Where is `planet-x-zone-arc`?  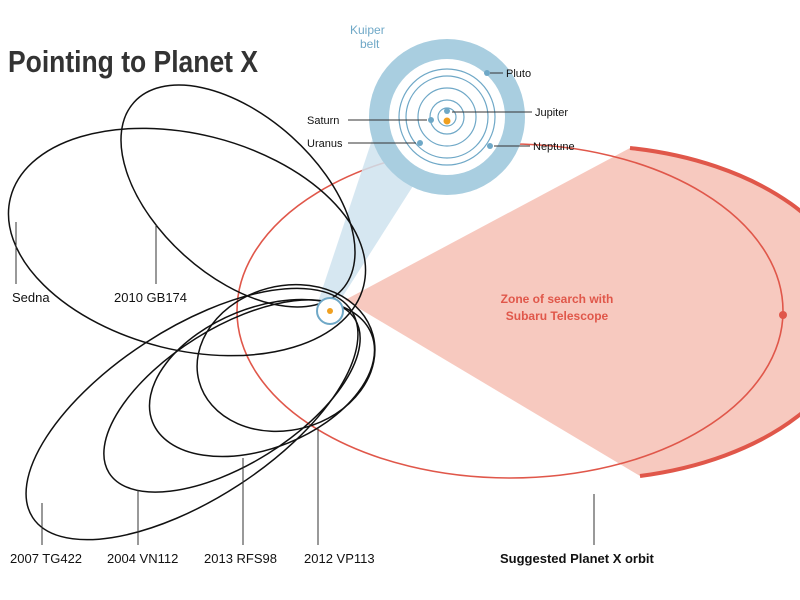 planet-x-zone-arc is located at coordinates (714, 312).